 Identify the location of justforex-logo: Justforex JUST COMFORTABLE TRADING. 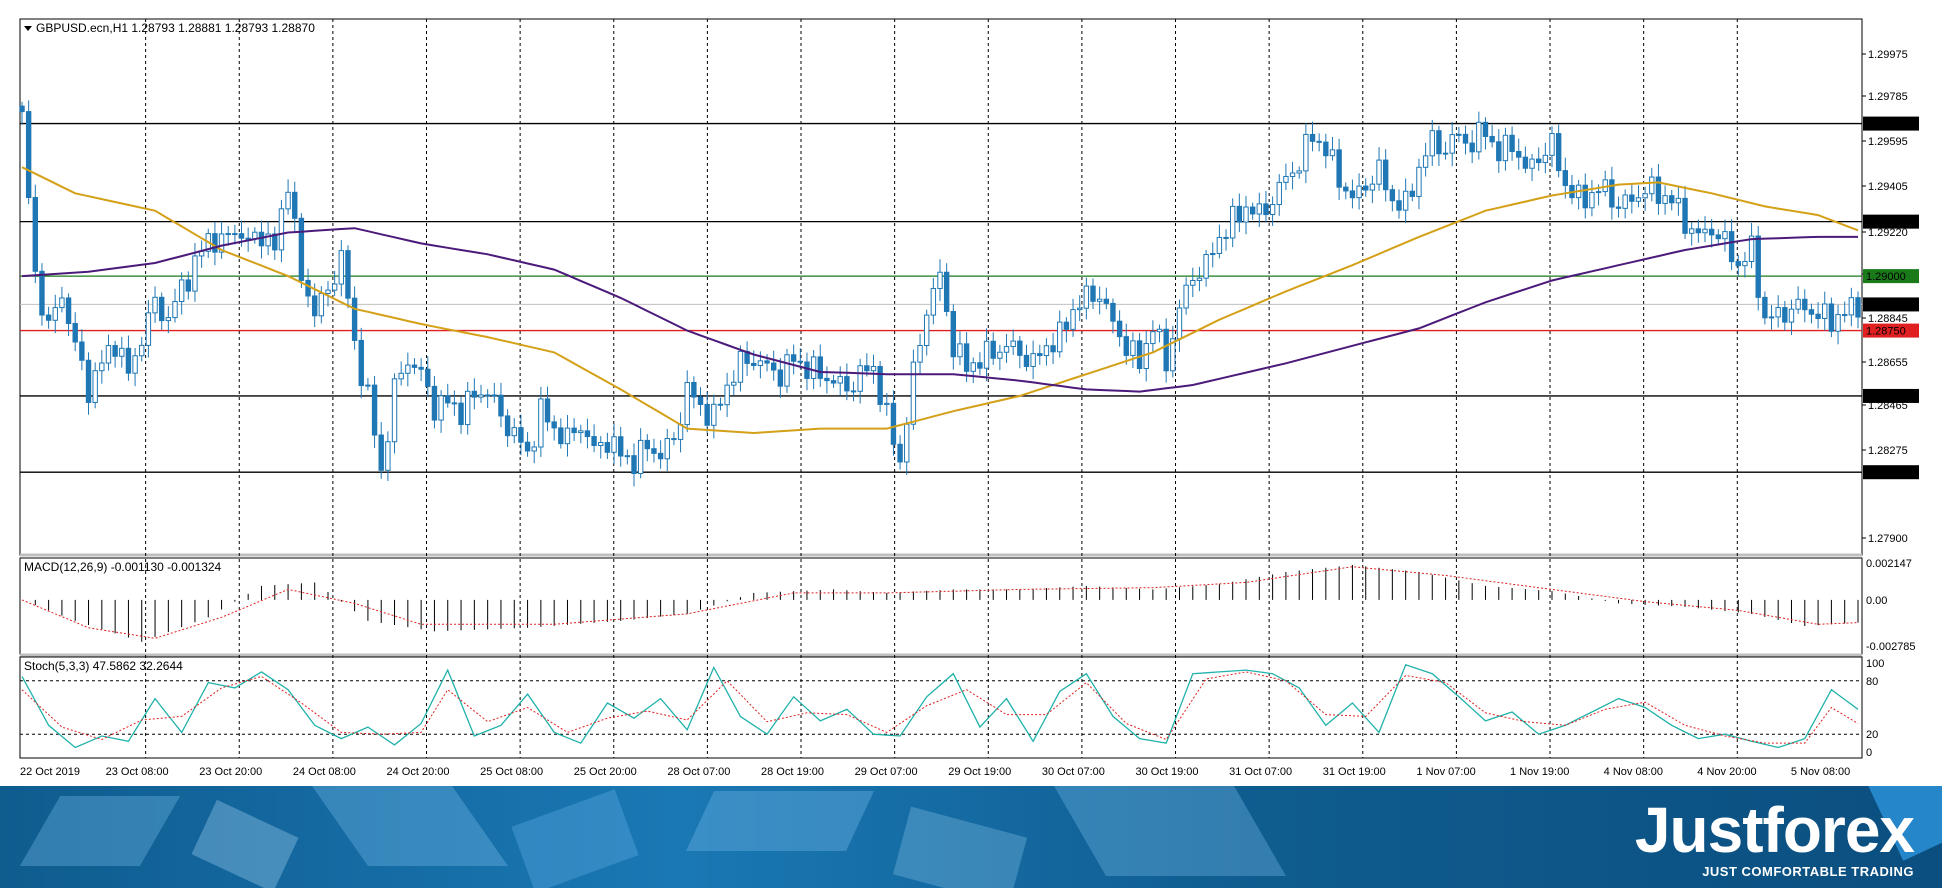
(1774, 836).